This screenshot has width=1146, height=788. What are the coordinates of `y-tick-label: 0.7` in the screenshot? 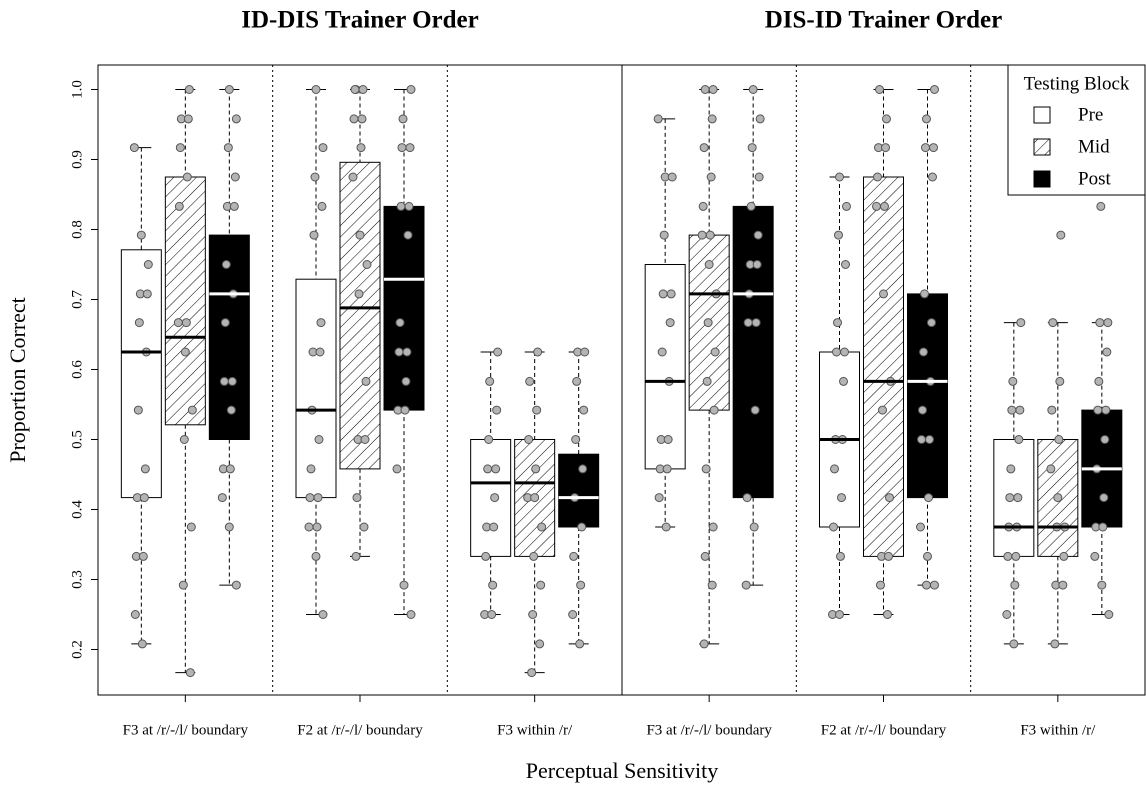 It's located at (77, 299).